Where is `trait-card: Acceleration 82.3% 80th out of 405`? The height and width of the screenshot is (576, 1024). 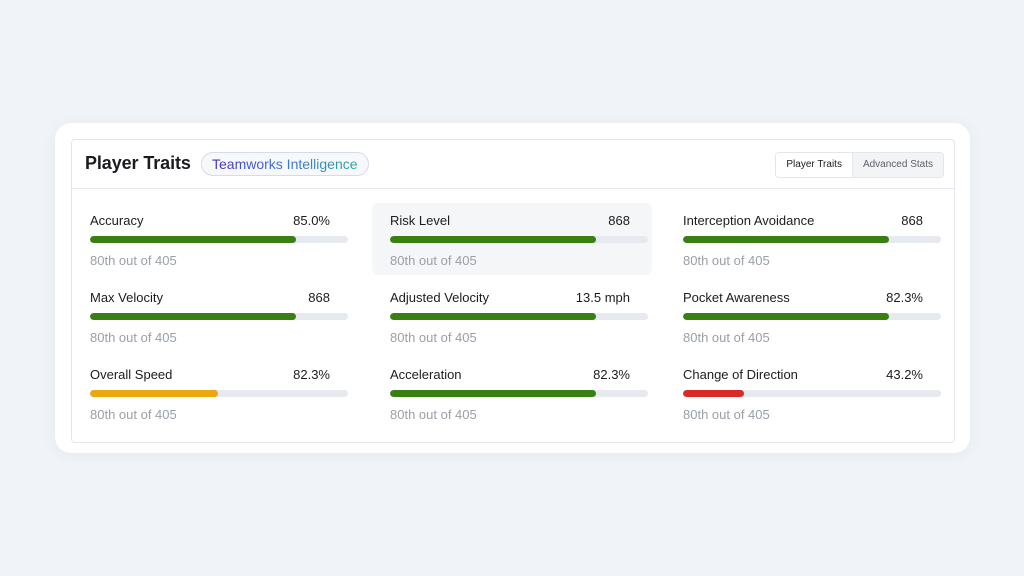
trait-card: Acceleration 82.3% 80th out of 405 is located at coordinates (512, 393).